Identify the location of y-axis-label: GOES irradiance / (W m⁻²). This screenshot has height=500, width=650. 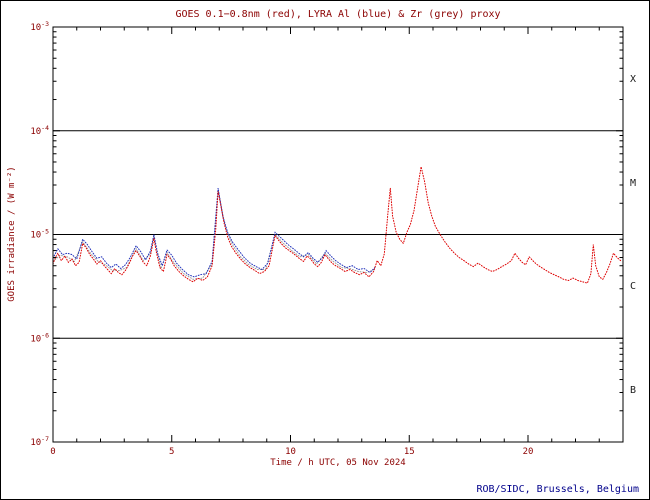
(12, 233).